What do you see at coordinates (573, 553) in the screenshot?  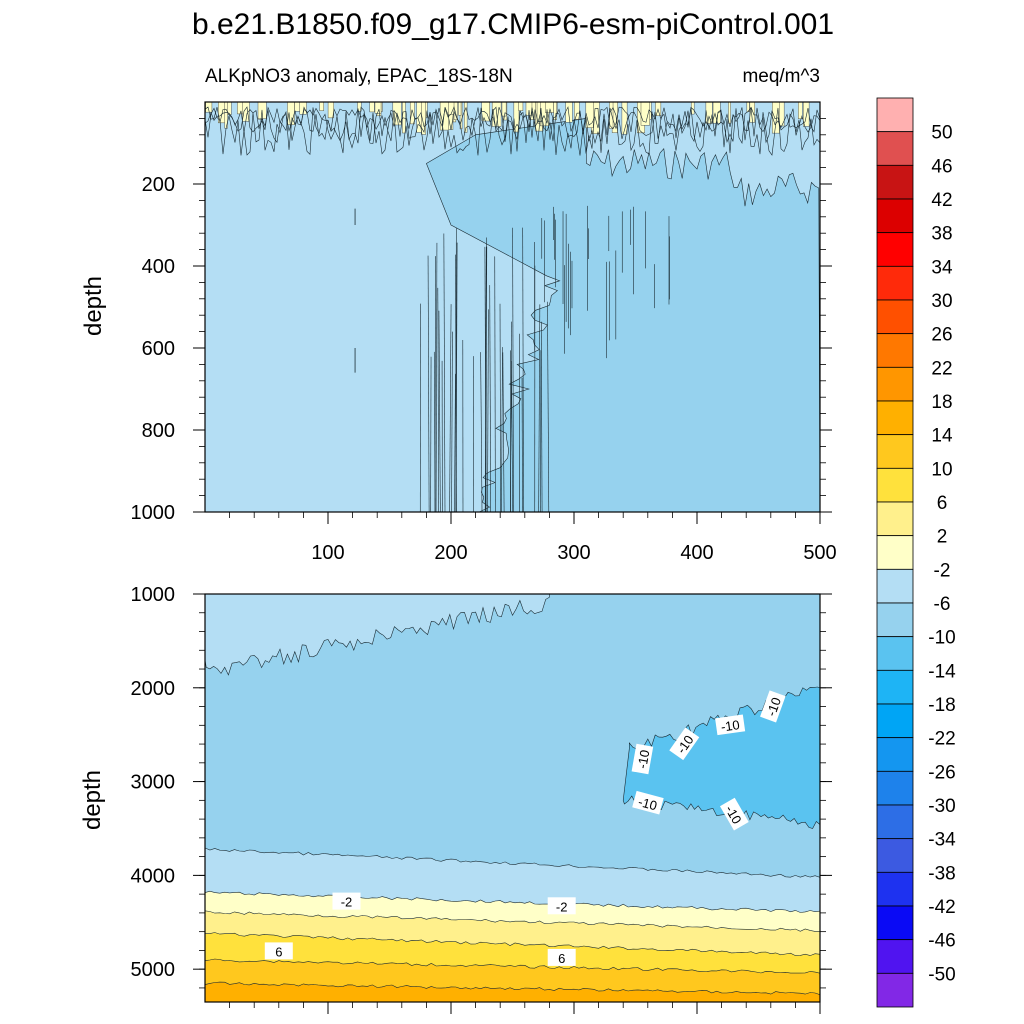 I see `x-tick-label: 300` at bounding box center [573, 553].